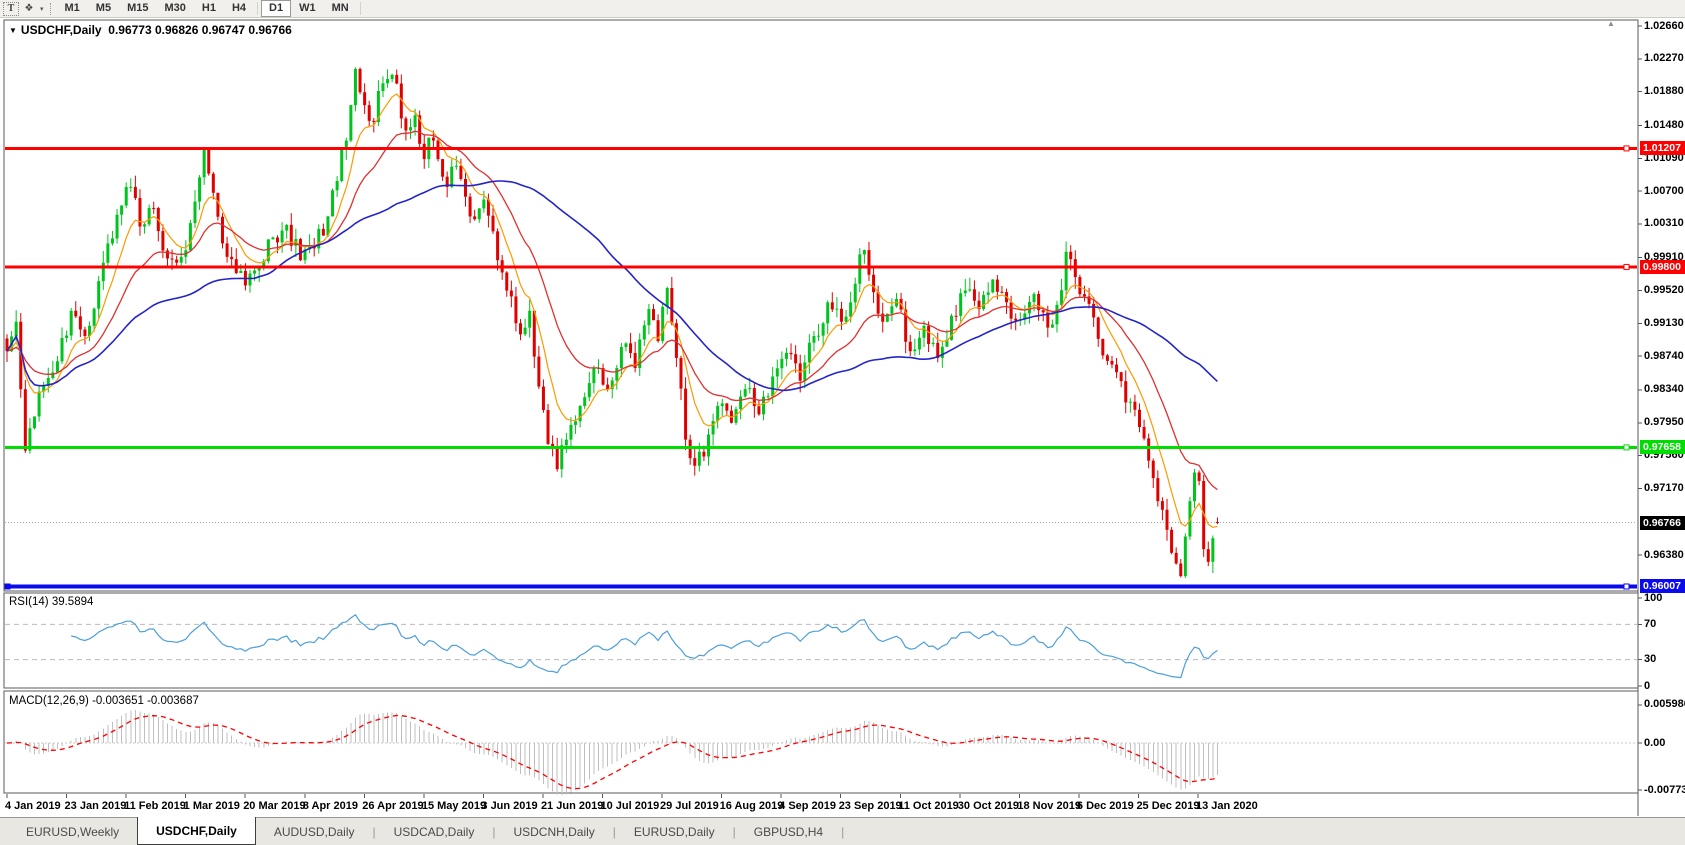  Describe the element at coordinates (73, 831) in the screenshot. I see `tab-eurusd-weekly: EURUSD,Weekly` at that location.